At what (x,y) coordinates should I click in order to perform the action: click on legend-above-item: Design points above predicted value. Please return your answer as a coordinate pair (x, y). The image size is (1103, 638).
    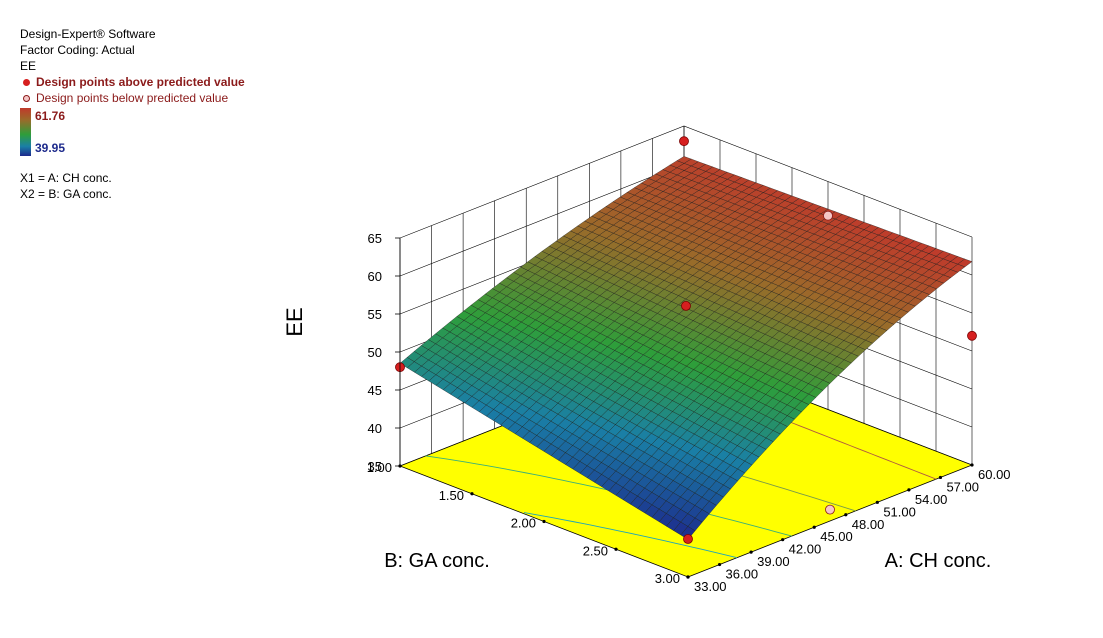
    Looking at the image, I should click on (132, 82).